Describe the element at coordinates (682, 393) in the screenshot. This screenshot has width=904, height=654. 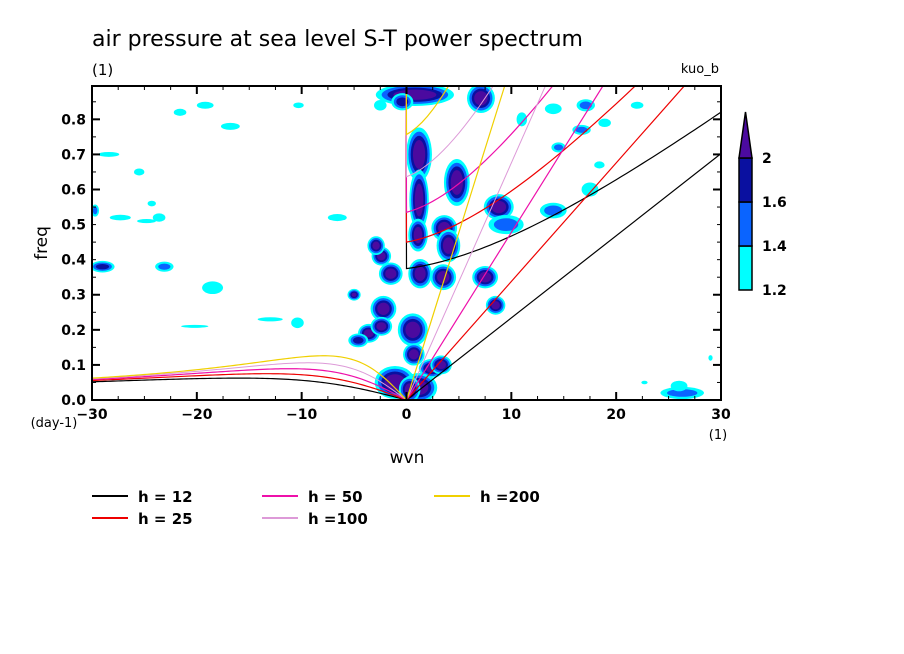
I see `contour-blob-59-level-1.4` at that location.